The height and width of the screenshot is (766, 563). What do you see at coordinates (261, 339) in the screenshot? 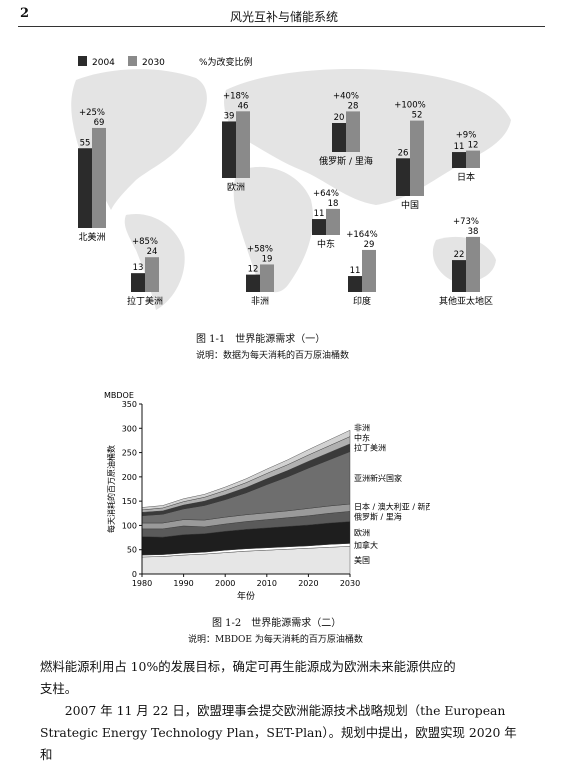
I see `figure1-caption: 图 1-1 世界能源需求（一）` at bounding box center [261, 339].